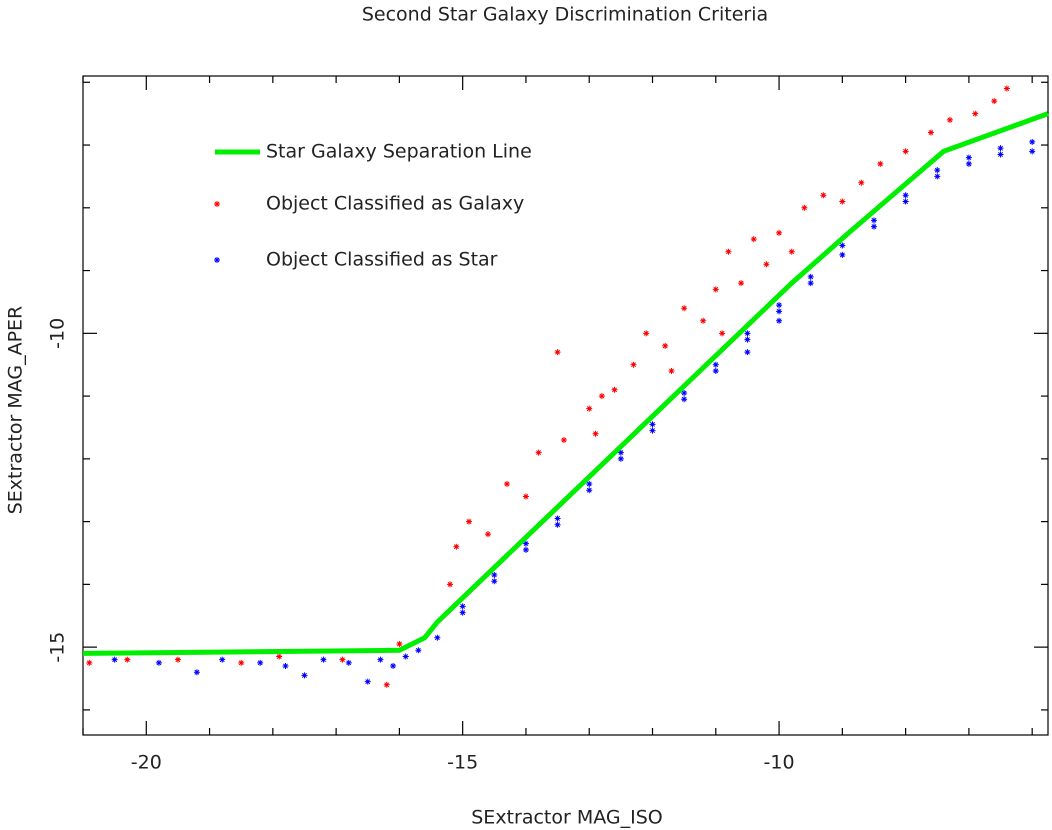 This screenshot has height=830, width=1052. Describe the element at coordinates (58, 647) in the screenshot. I see `y-tick-label: -15` at that location.